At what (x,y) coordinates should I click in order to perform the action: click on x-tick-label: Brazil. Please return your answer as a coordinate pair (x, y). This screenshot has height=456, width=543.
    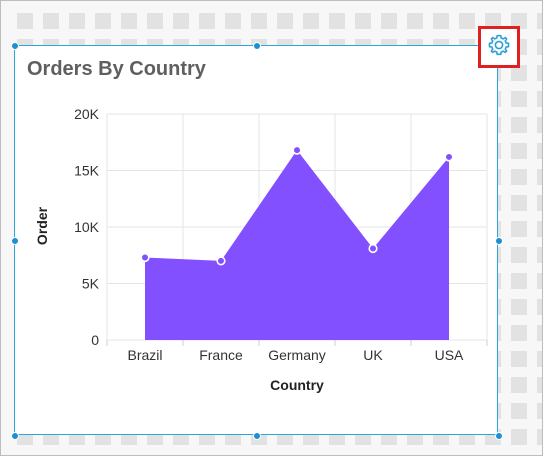
    Looking at the image, I should click on (144, 355).